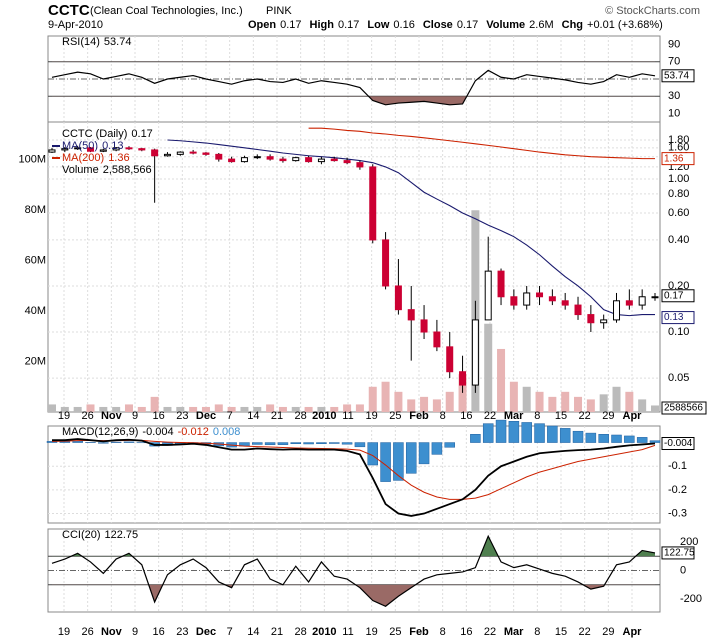 Image resolution: width=707 pixels, height=642 pixels. Describe the element at coordinates (677, 513) in the screenshot. I see `y-tick-label: -0.3` at that location.